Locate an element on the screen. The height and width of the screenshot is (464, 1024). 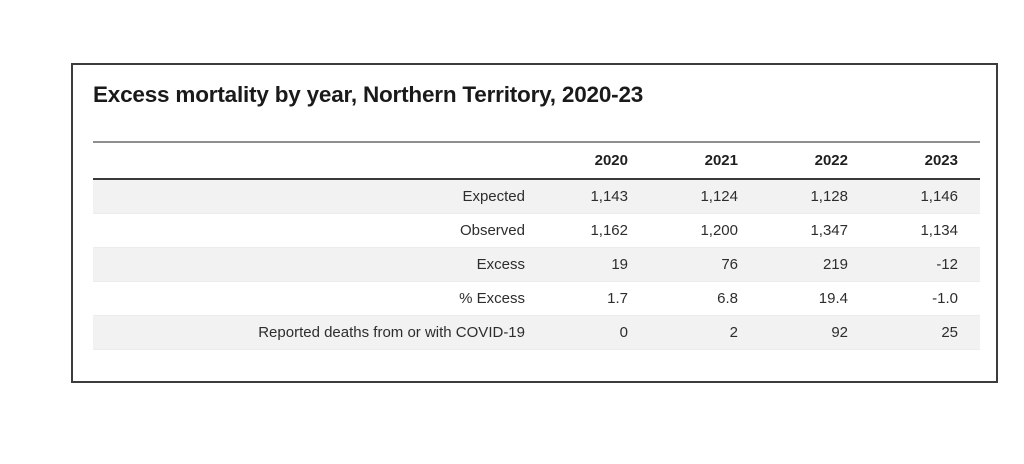
column-header-2020: 2020 is located at coordinates (595, 160).